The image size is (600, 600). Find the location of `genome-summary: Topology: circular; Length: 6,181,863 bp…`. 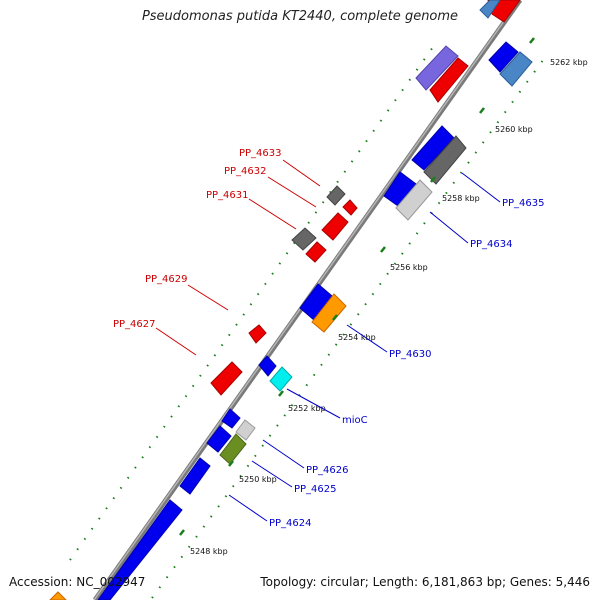

genome-summary: Topology: circular; Length: 6,181,863 bp… is located at coordinates (425, 582).